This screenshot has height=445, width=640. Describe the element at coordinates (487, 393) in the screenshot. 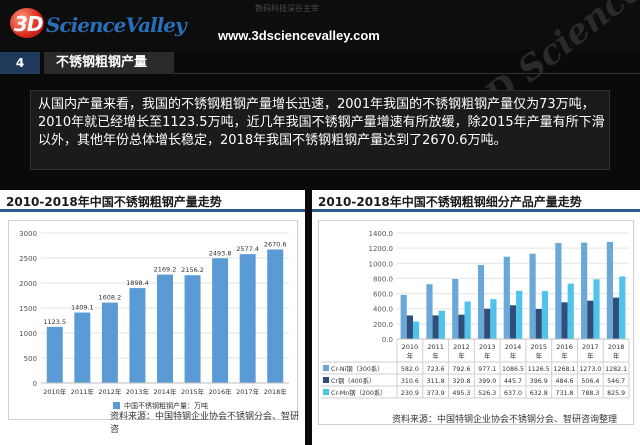

I see `table-cell: 526.3` at that location.